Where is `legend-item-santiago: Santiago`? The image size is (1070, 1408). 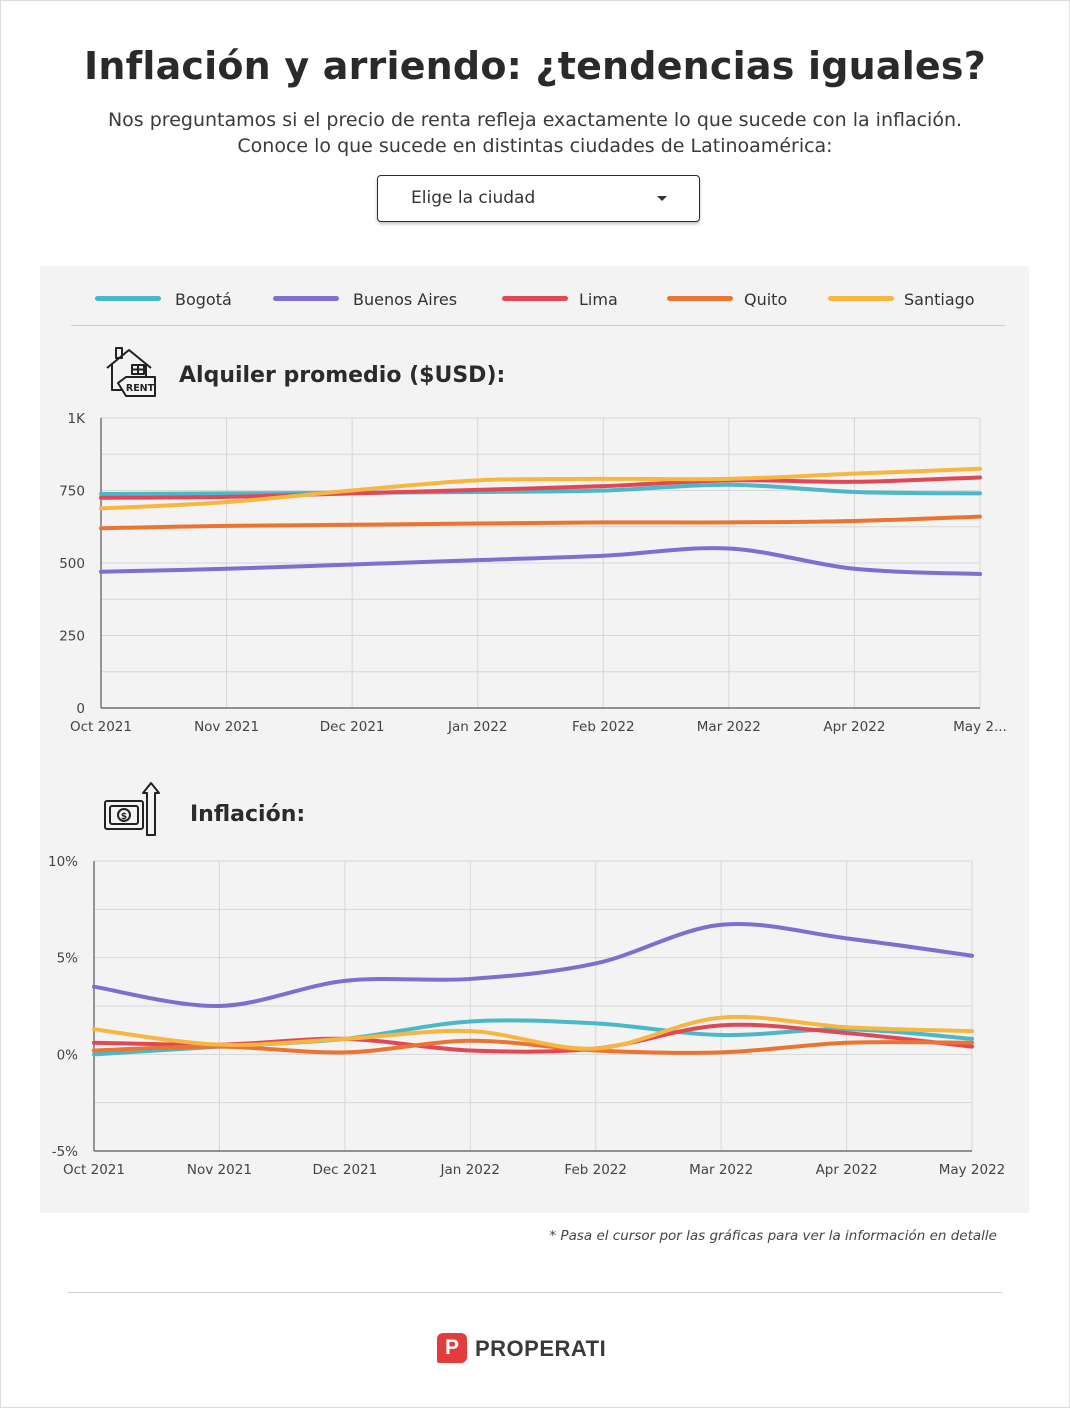
legend-item-santiago: Santiago is located at coordinates (908, 299).